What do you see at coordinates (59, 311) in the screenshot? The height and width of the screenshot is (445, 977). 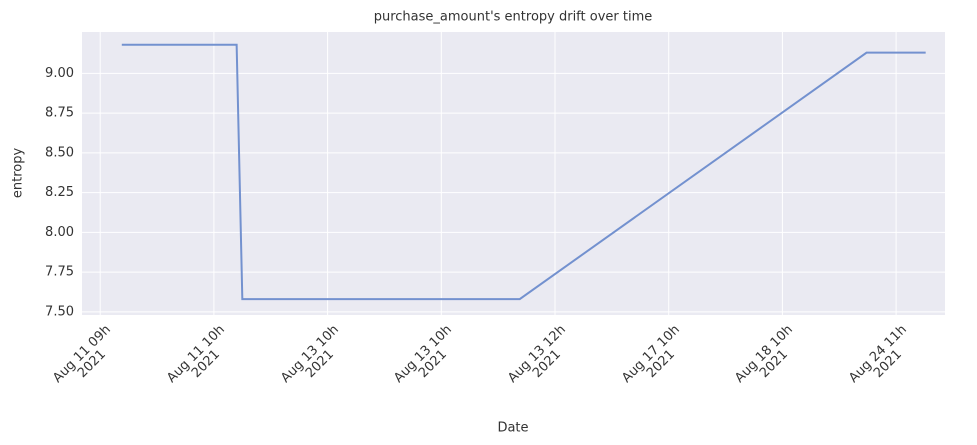 I see `y-tick-label: 7.50` at bounding box center [59, 311].